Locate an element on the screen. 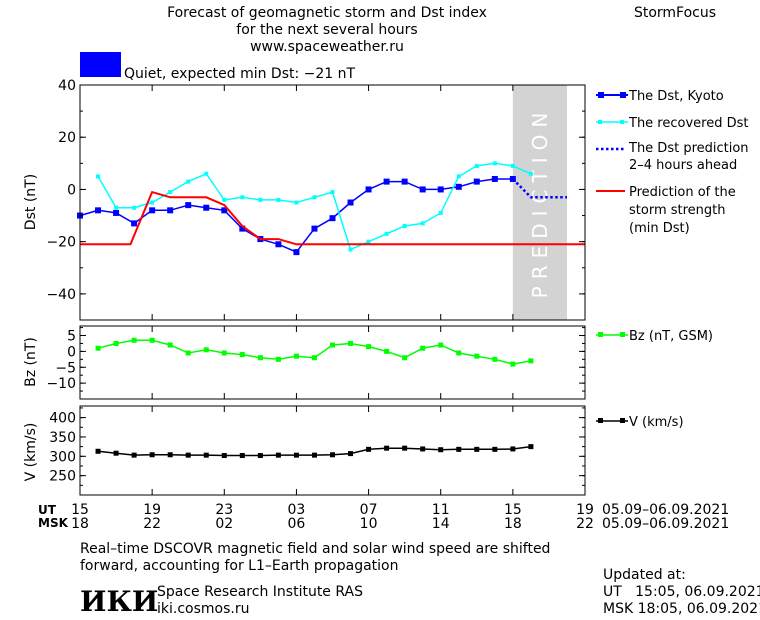 Image resolution: width=760 pixels, height=620 pixels. iki-logo: ИКИ is located at coordinates (119, 601).